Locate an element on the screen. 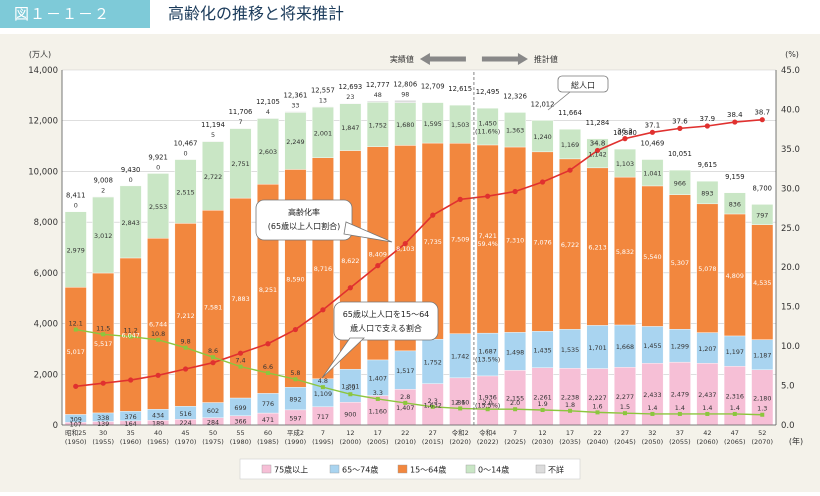  segment-label: 338 is located at coordinates (103, 418).